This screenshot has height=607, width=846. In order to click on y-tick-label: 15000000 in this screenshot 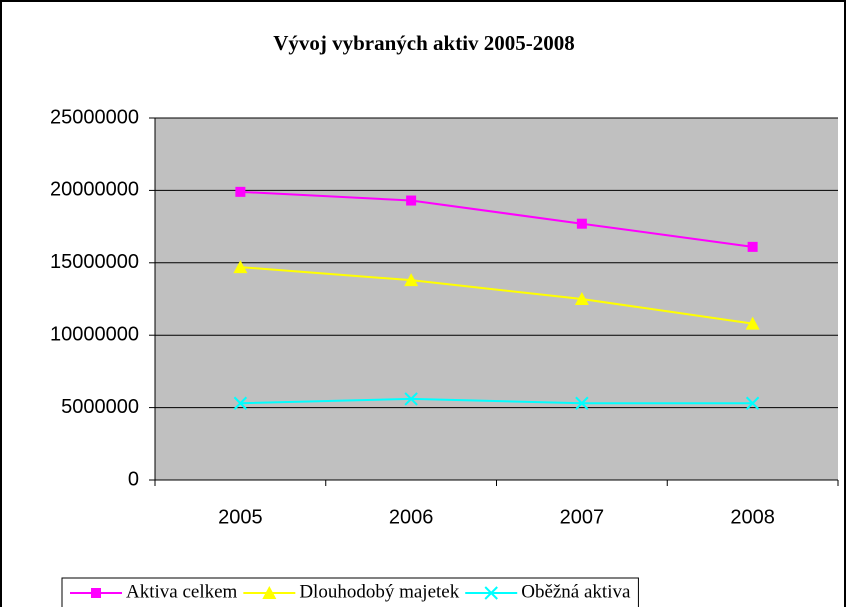, I will do `click(94, 262)`.